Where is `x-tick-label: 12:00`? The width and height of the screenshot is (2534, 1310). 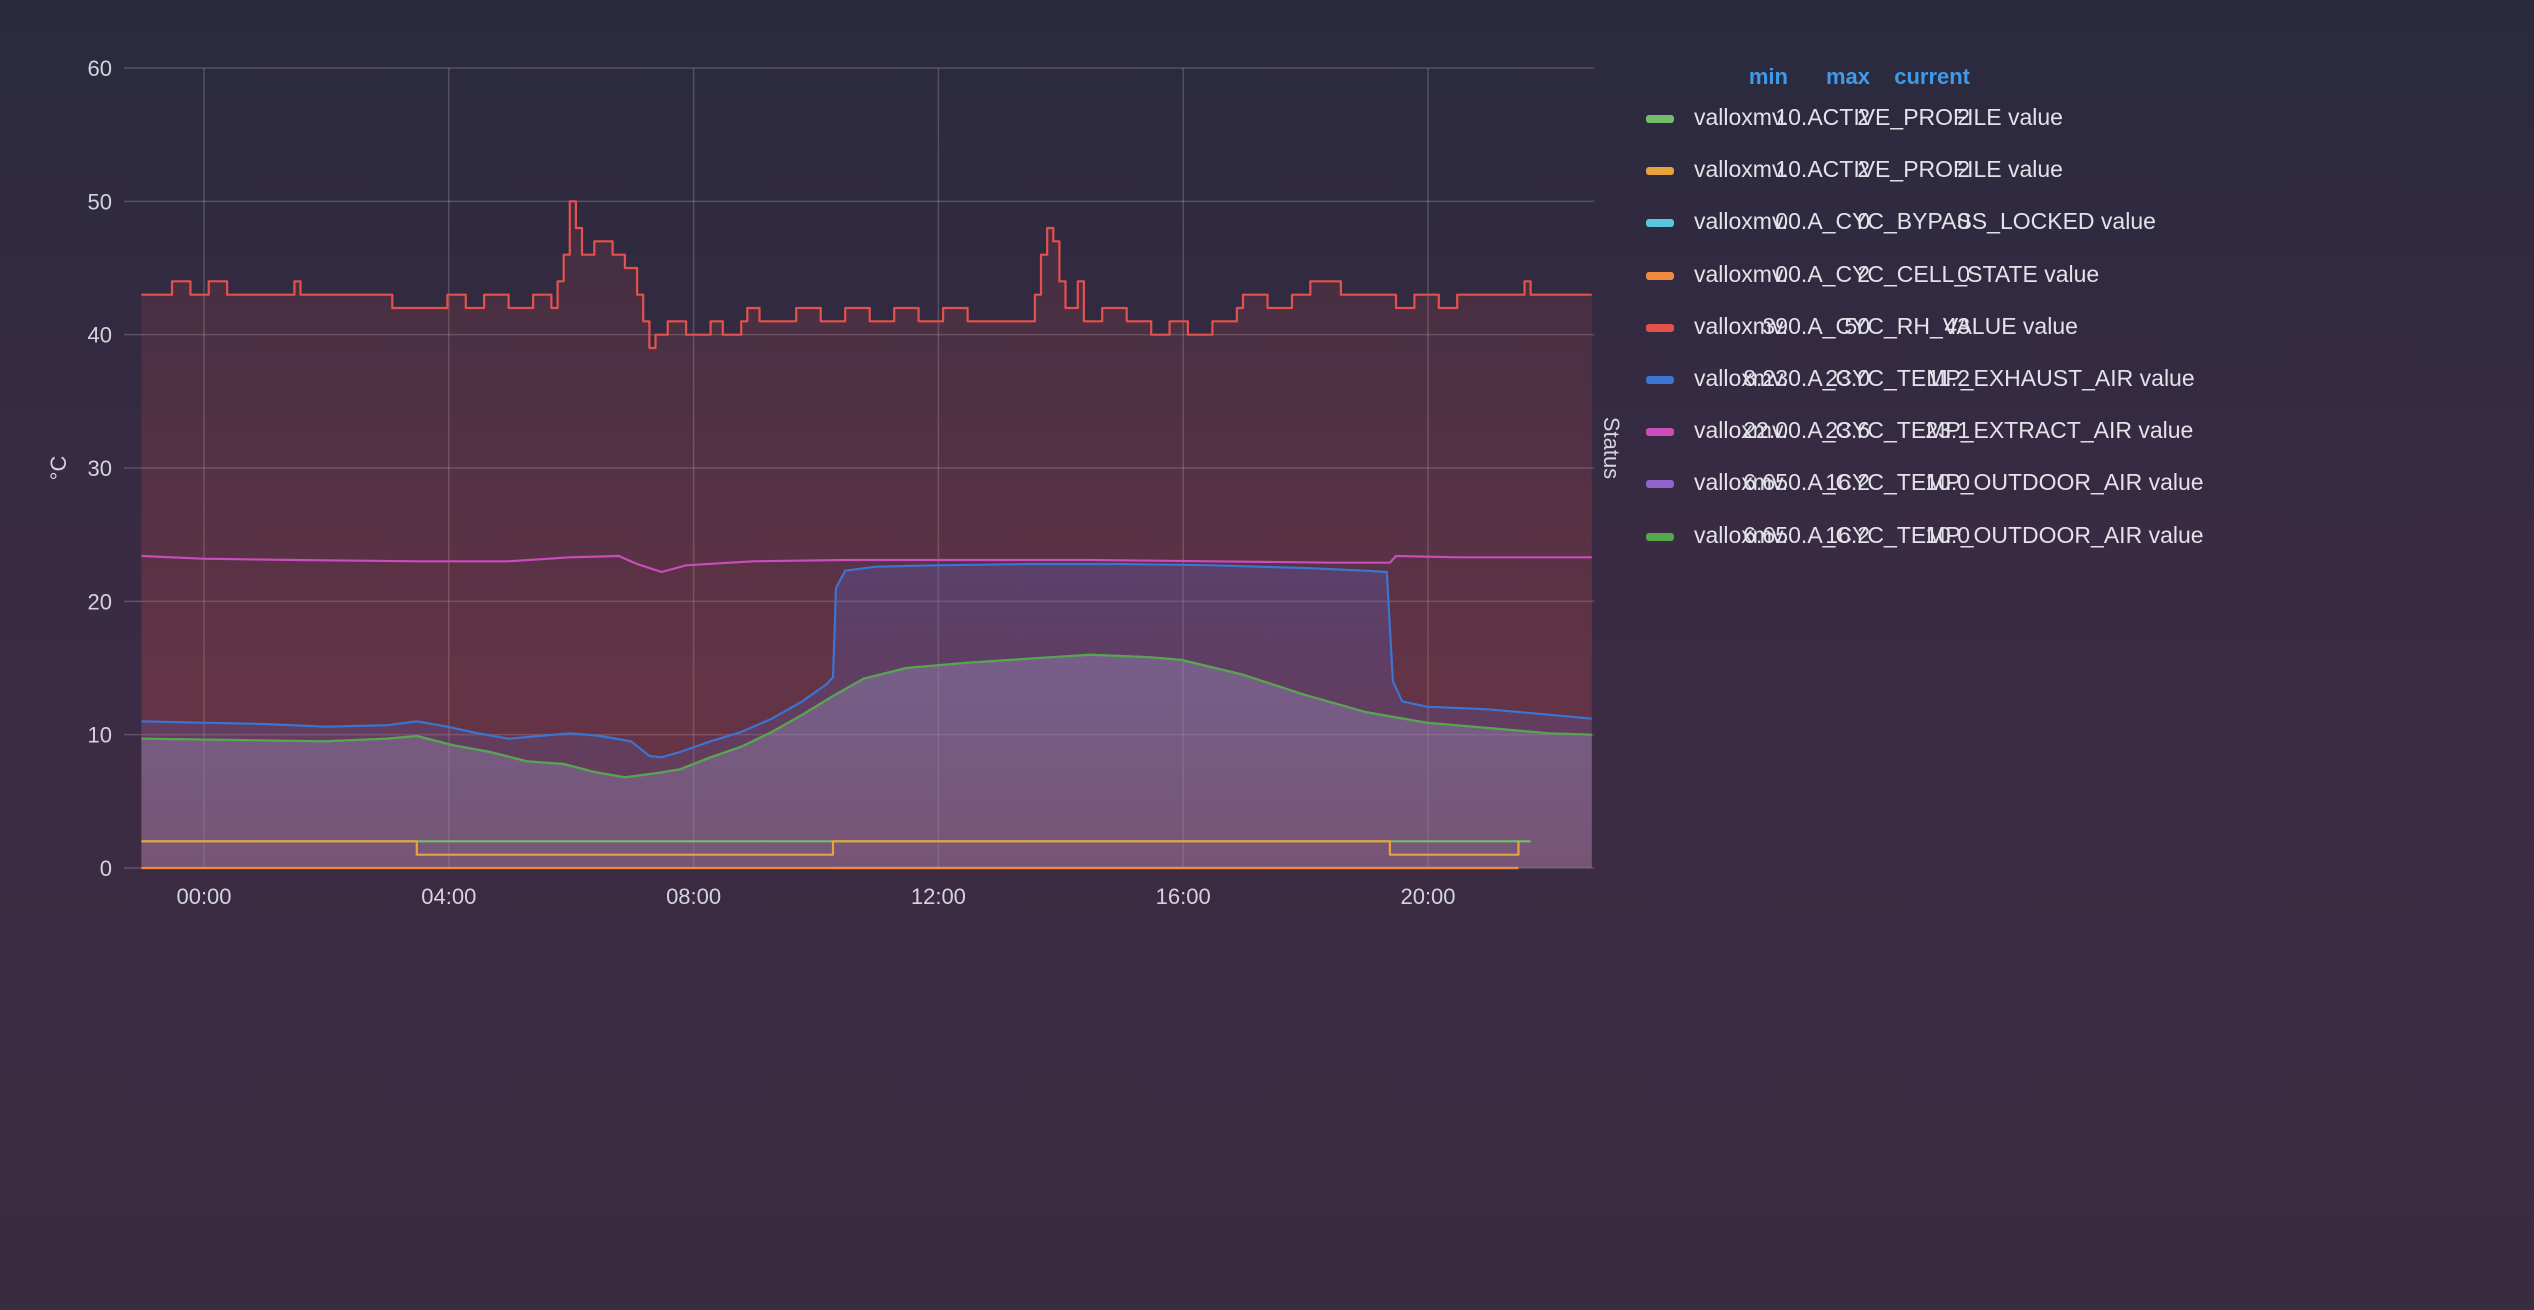 x-tick-label: 12:00 is located at coordinates (938, 896).